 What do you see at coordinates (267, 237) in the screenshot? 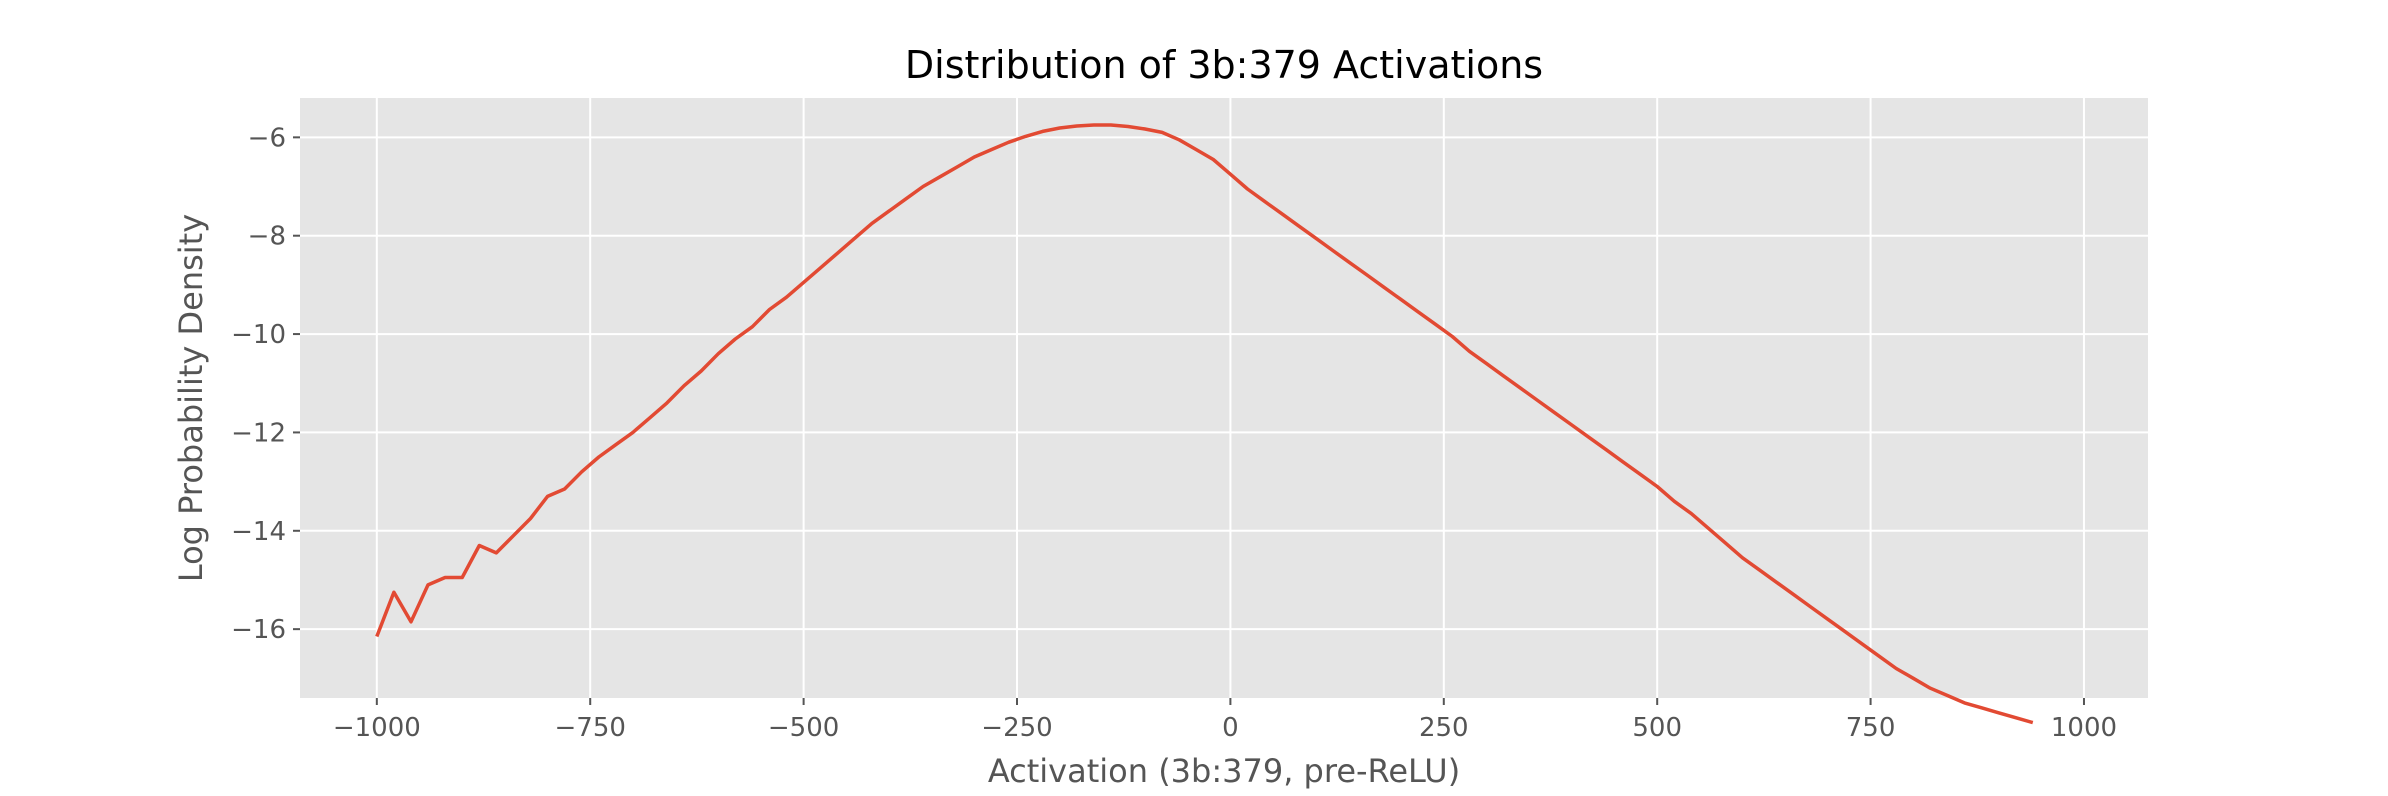
I see `y-tick-label: −8` at bounding box center [267, 237].